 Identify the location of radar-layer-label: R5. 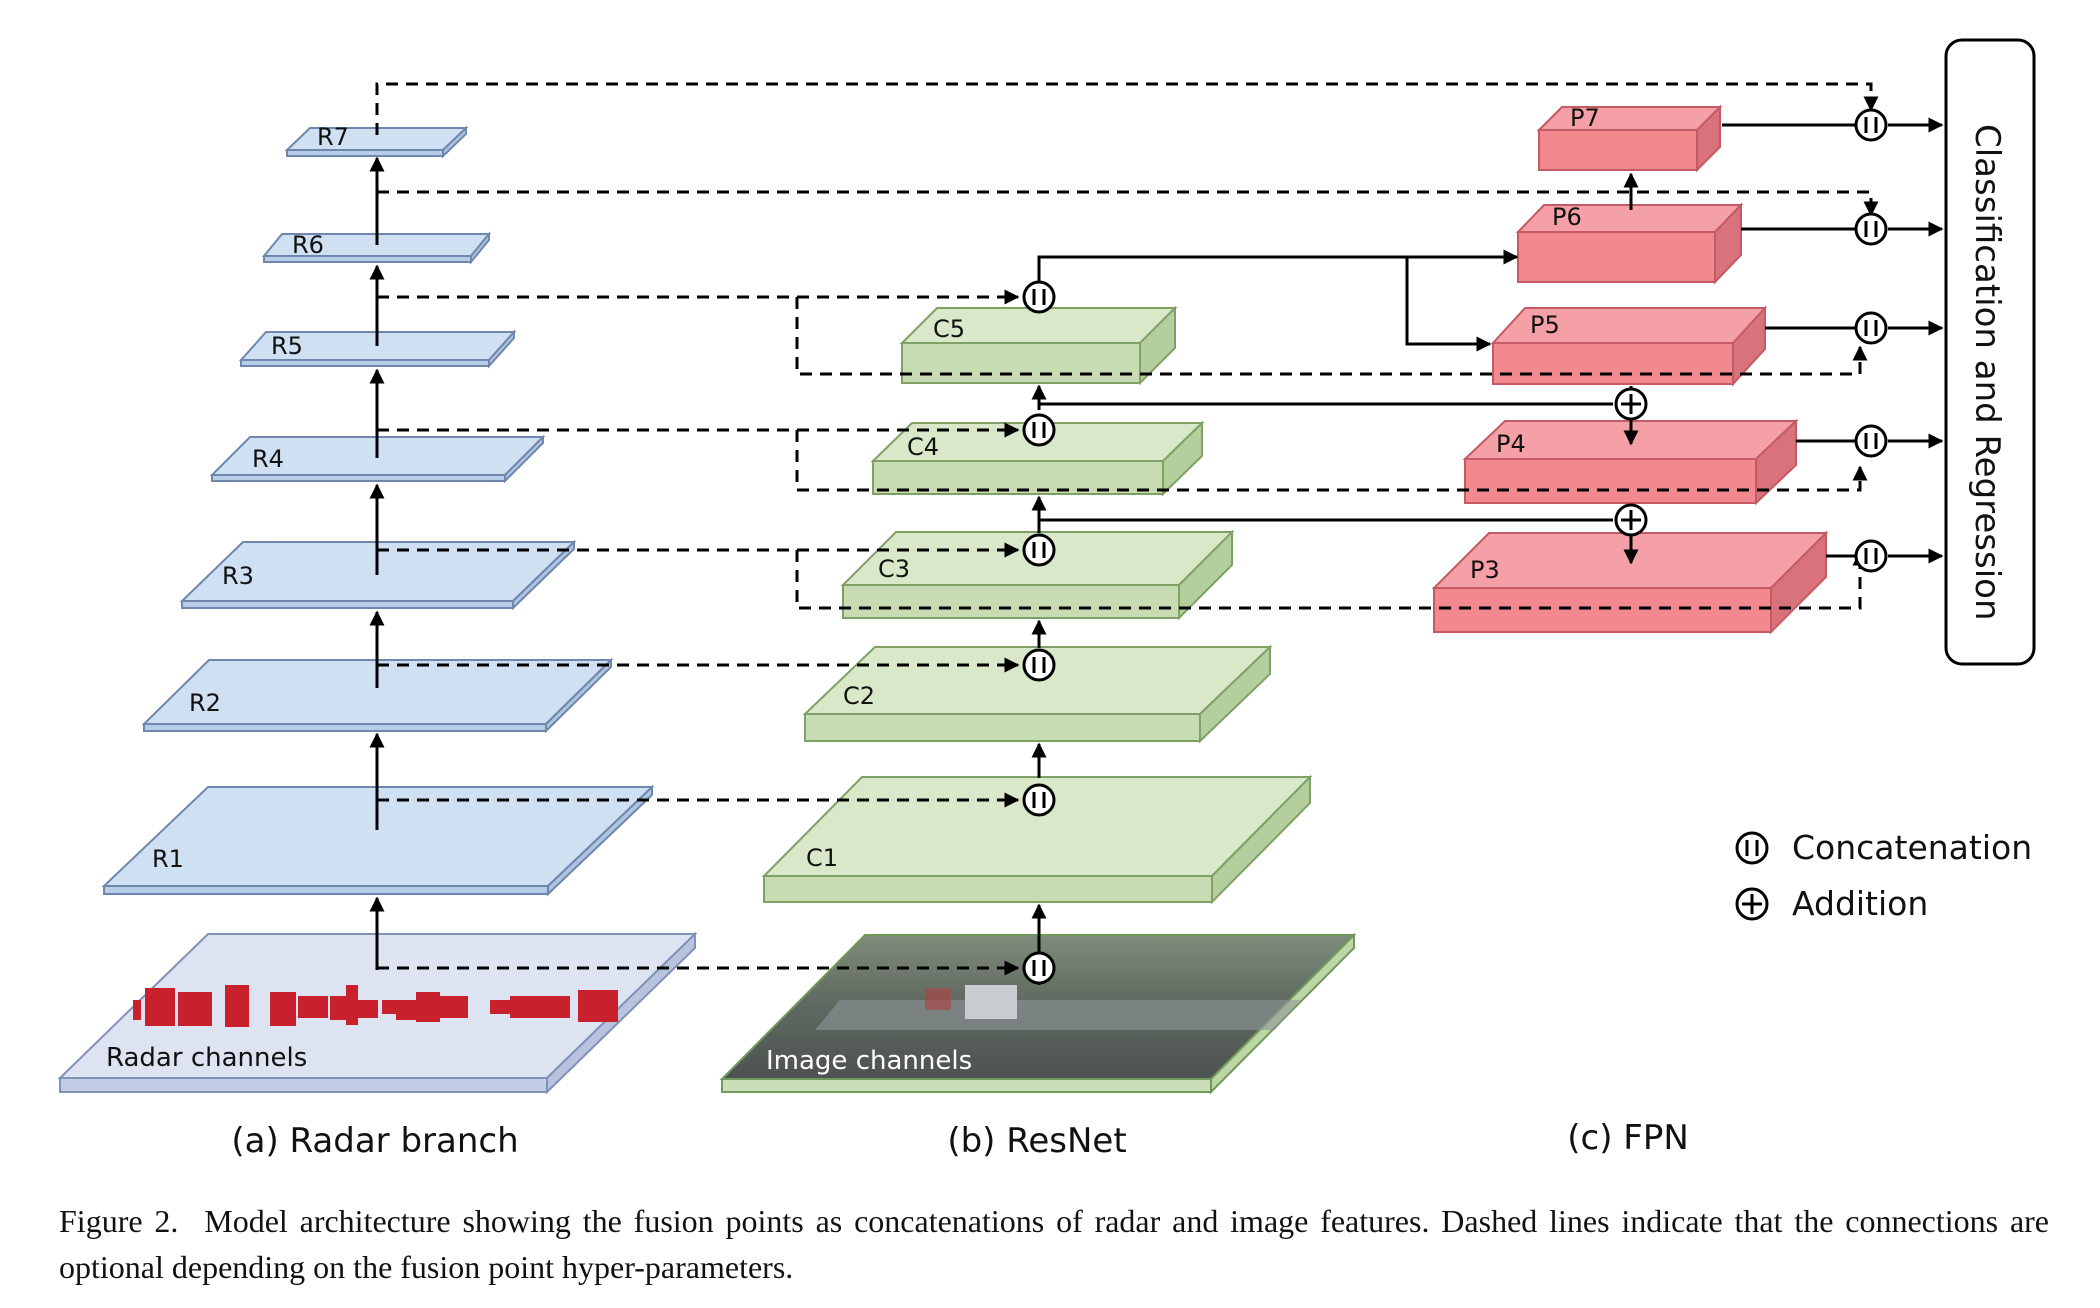
(287, 346).